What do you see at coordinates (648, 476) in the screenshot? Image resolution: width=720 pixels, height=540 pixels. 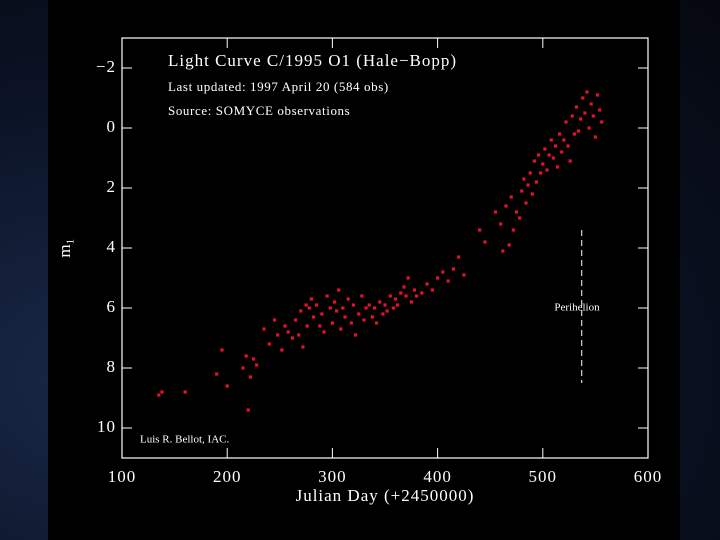 I see `x-tick-label: 600` at bounding box center [648, 476].